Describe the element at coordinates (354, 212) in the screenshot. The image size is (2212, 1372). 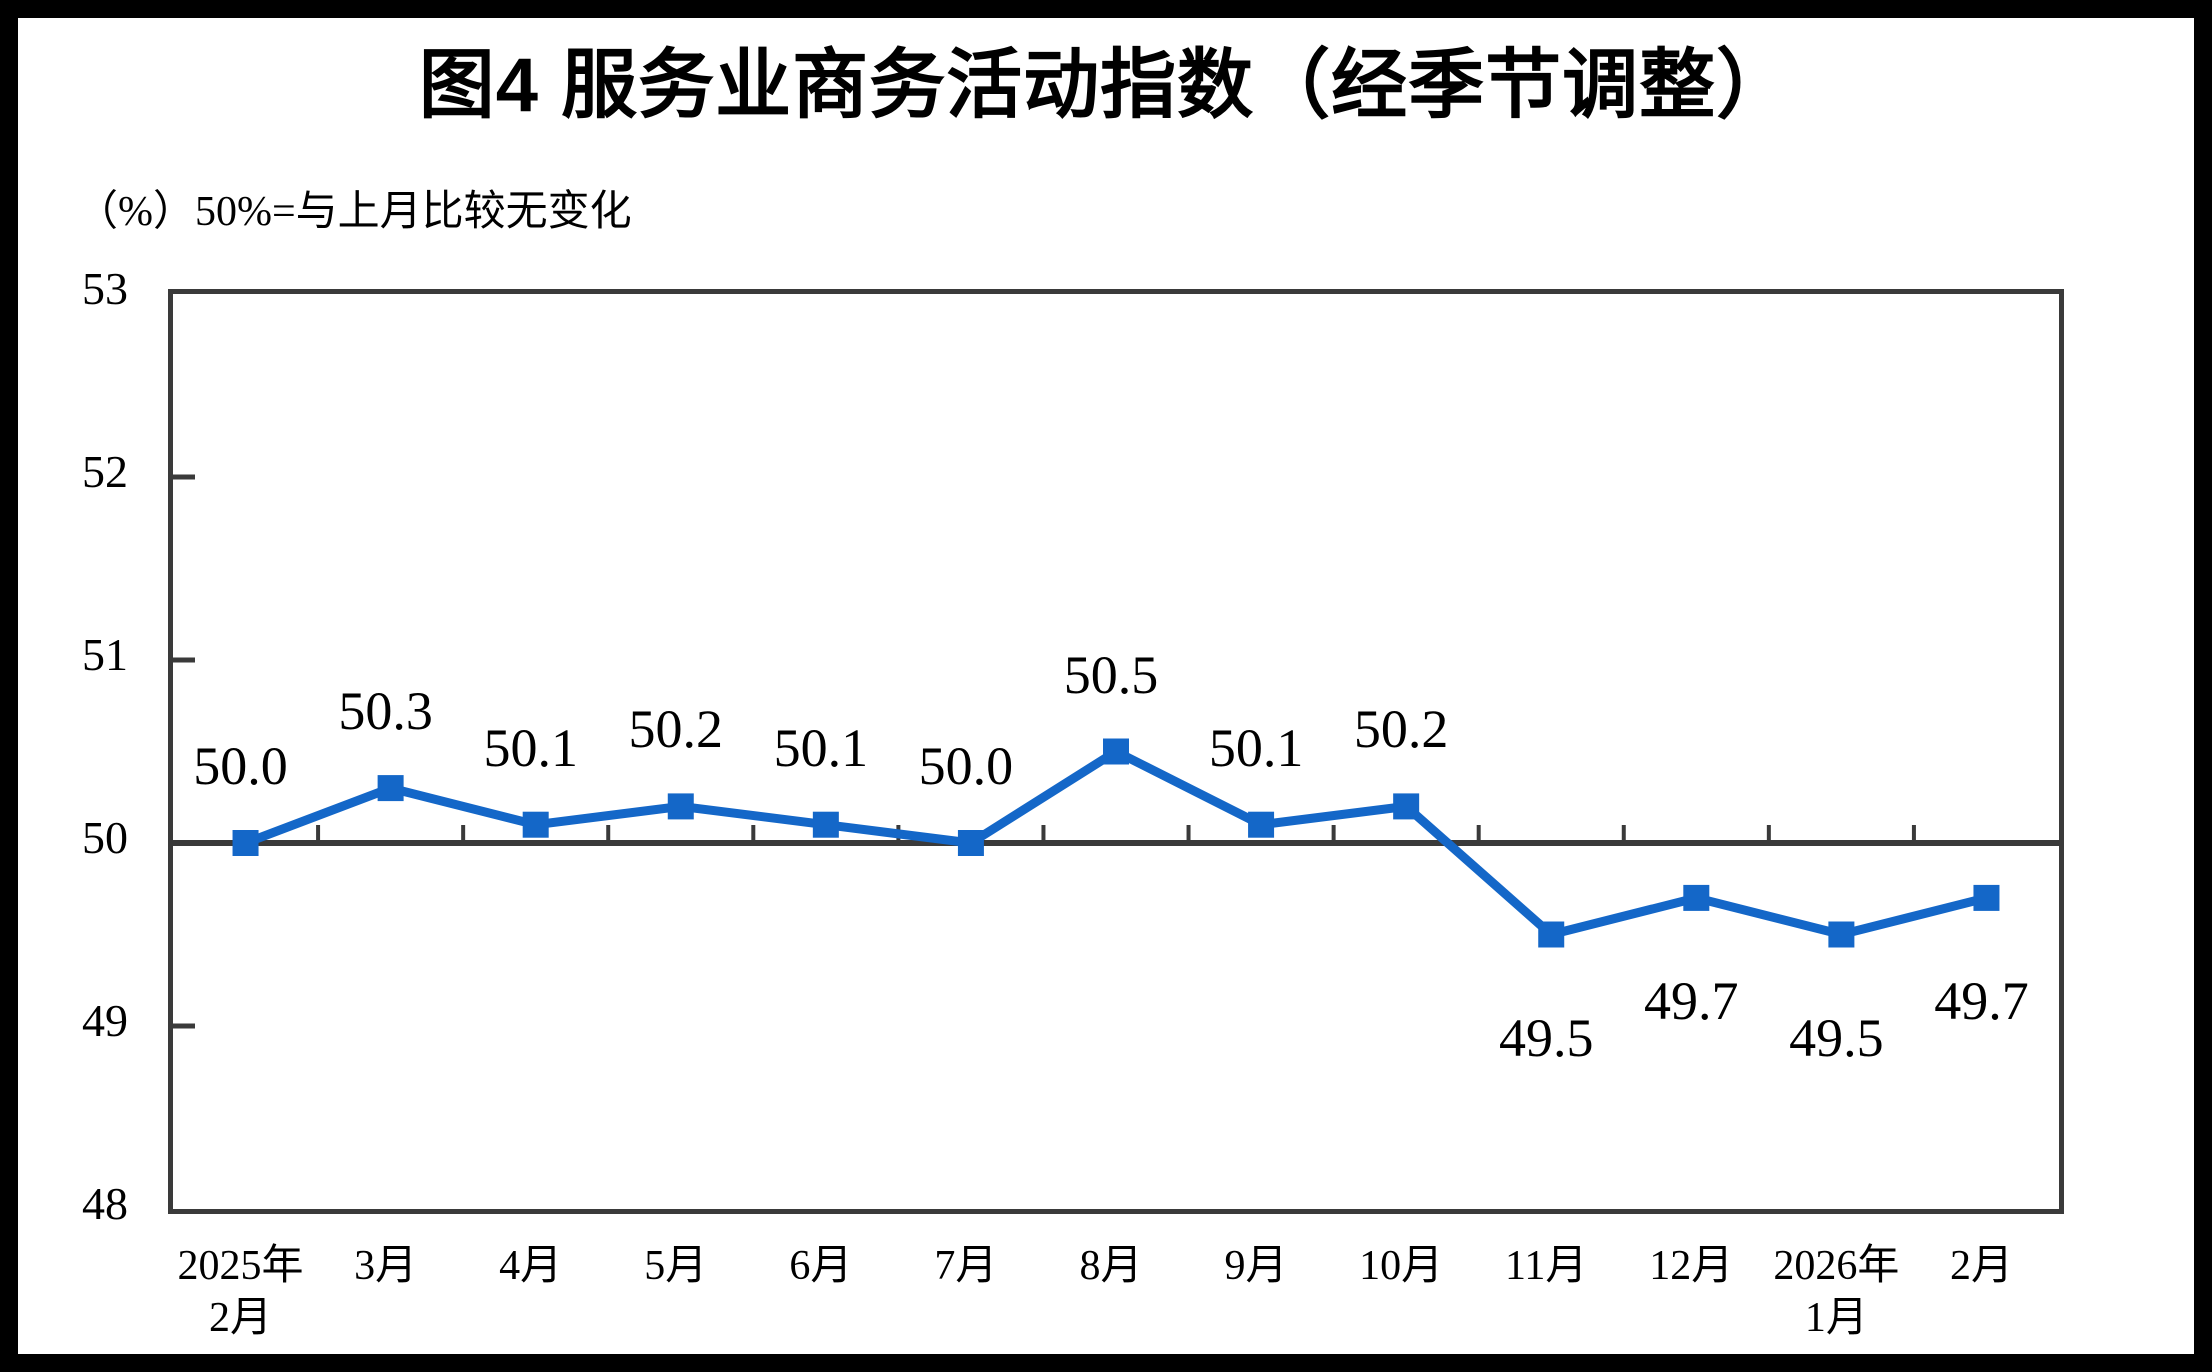
I see `axis-unit-note: （%）50%=与上月比较无变化` at that location.